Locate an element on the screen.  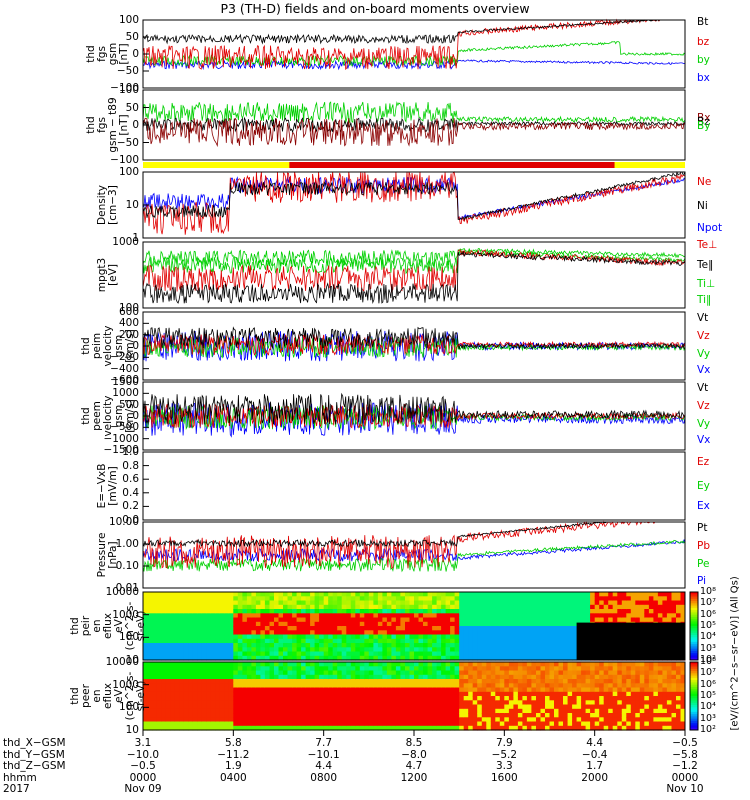
y-tick-label: 0.8 is located at coordinates (130, 465).